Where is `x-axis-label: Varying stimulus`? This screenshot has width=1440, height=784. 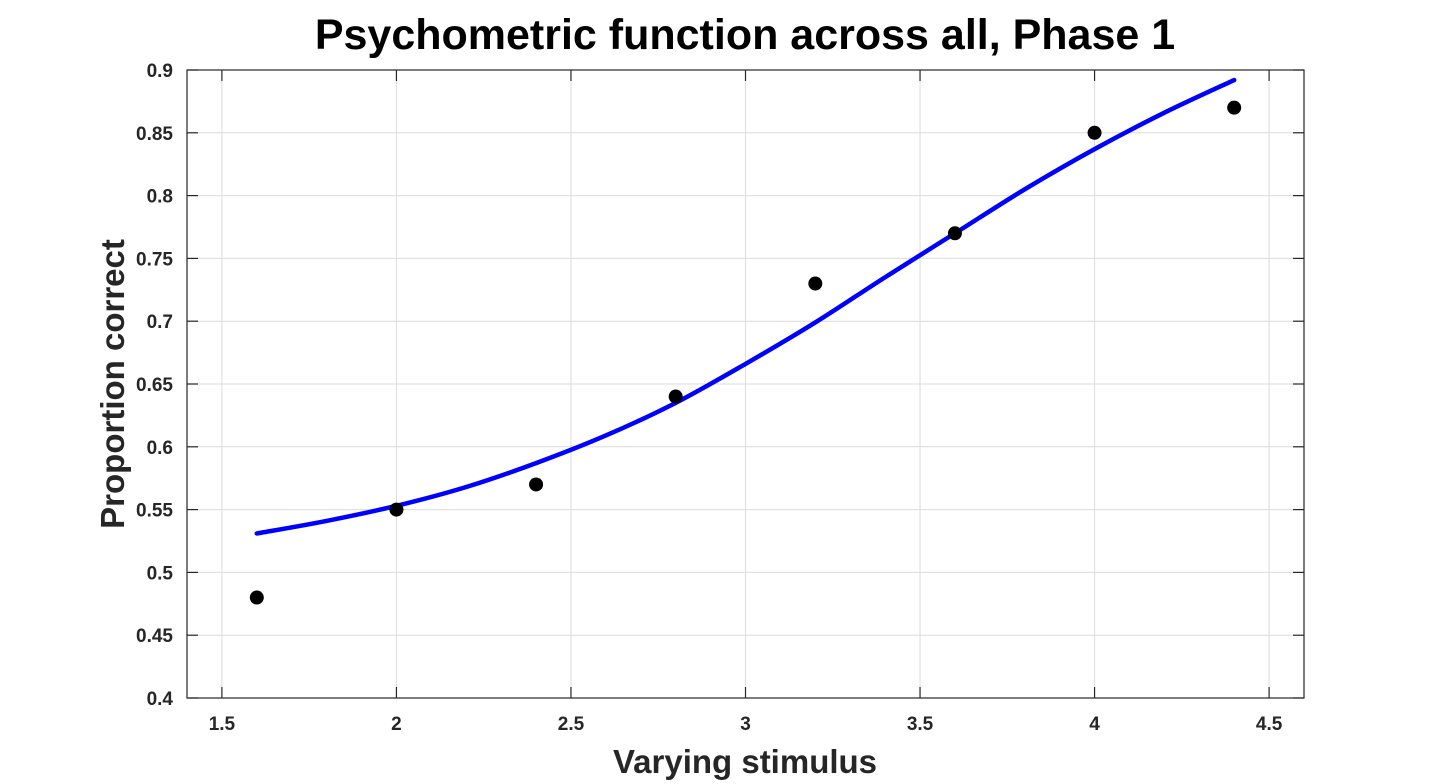
x-axis-label: Varying stimulus is located at coordinates (745, 761).